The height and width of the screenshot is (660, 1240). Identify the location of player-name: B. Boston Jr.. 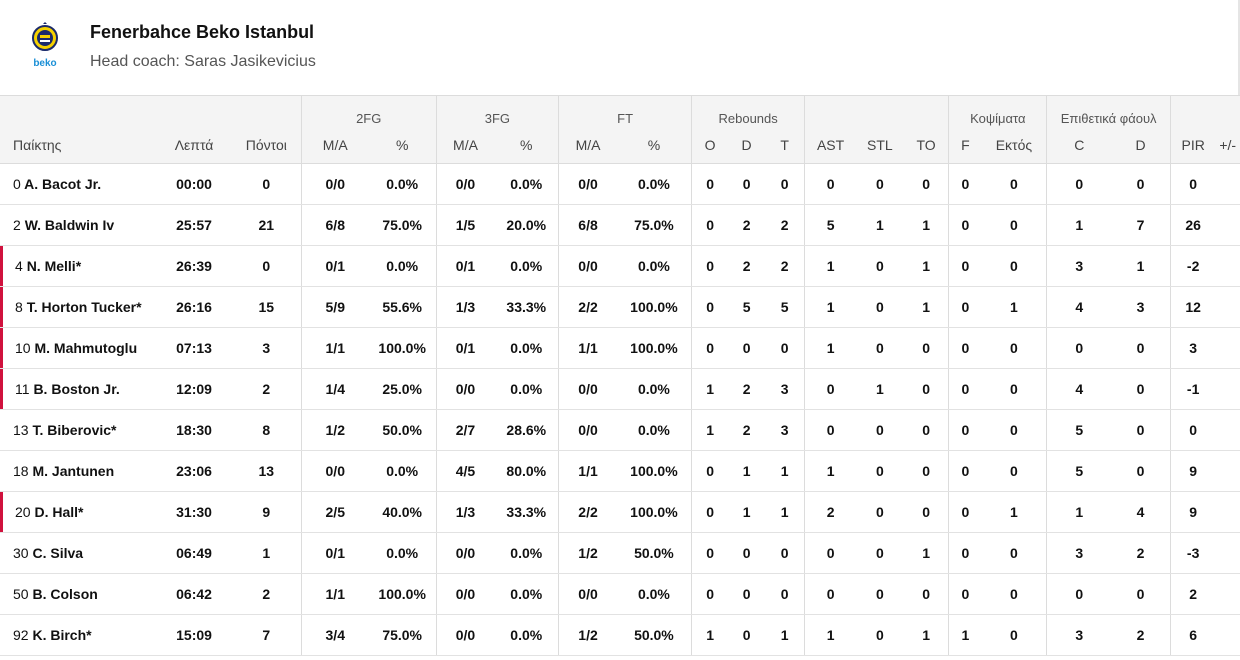
(76, 389).